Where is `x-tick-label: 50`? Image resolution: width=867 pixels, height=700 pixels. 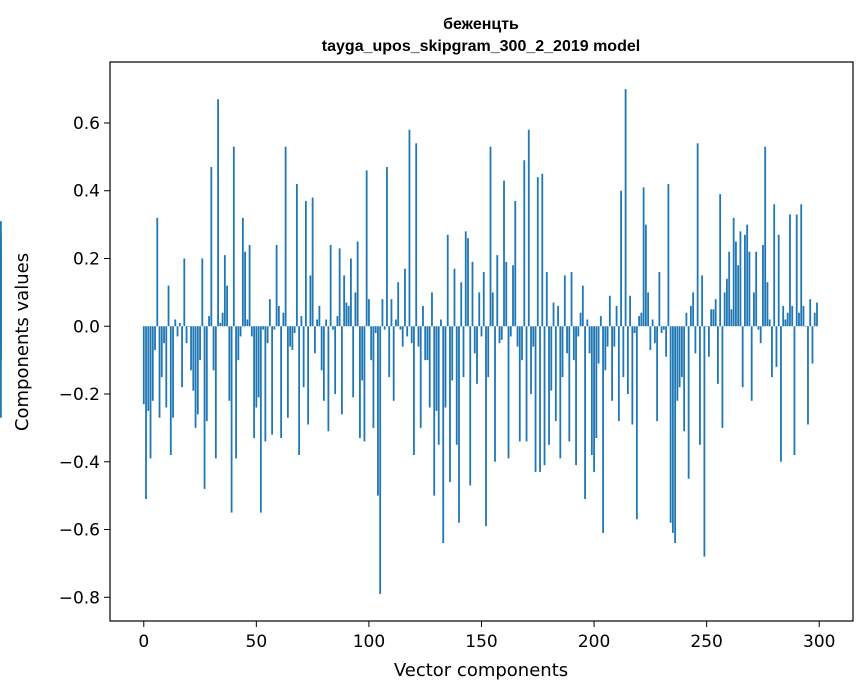
x-tick-label: 50 is located at coordinates (257, 642).